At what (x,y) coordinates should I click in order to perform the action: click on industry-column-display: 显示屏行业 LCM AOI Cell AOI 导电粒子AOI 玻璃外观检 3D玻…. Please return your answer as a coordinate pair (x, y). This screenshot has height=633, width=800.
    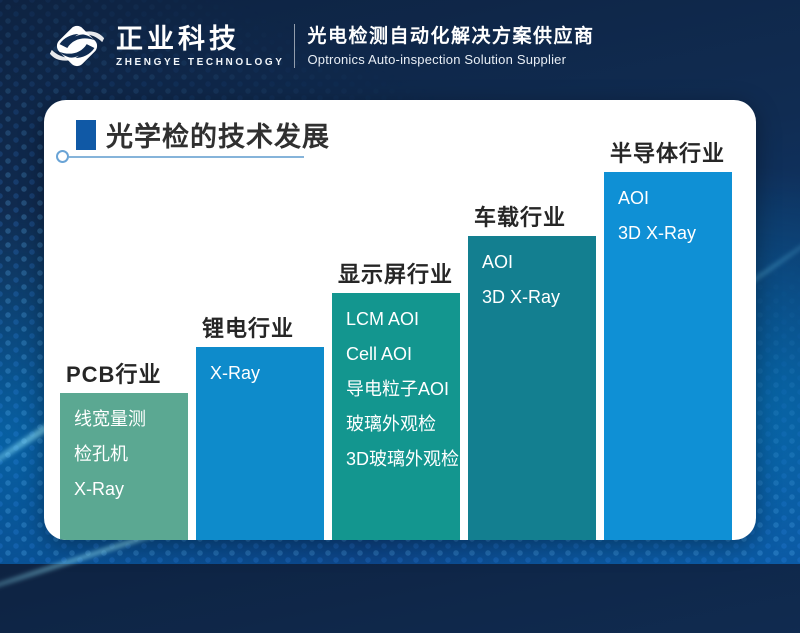
    Looking at the image, I should click on (396, 398).